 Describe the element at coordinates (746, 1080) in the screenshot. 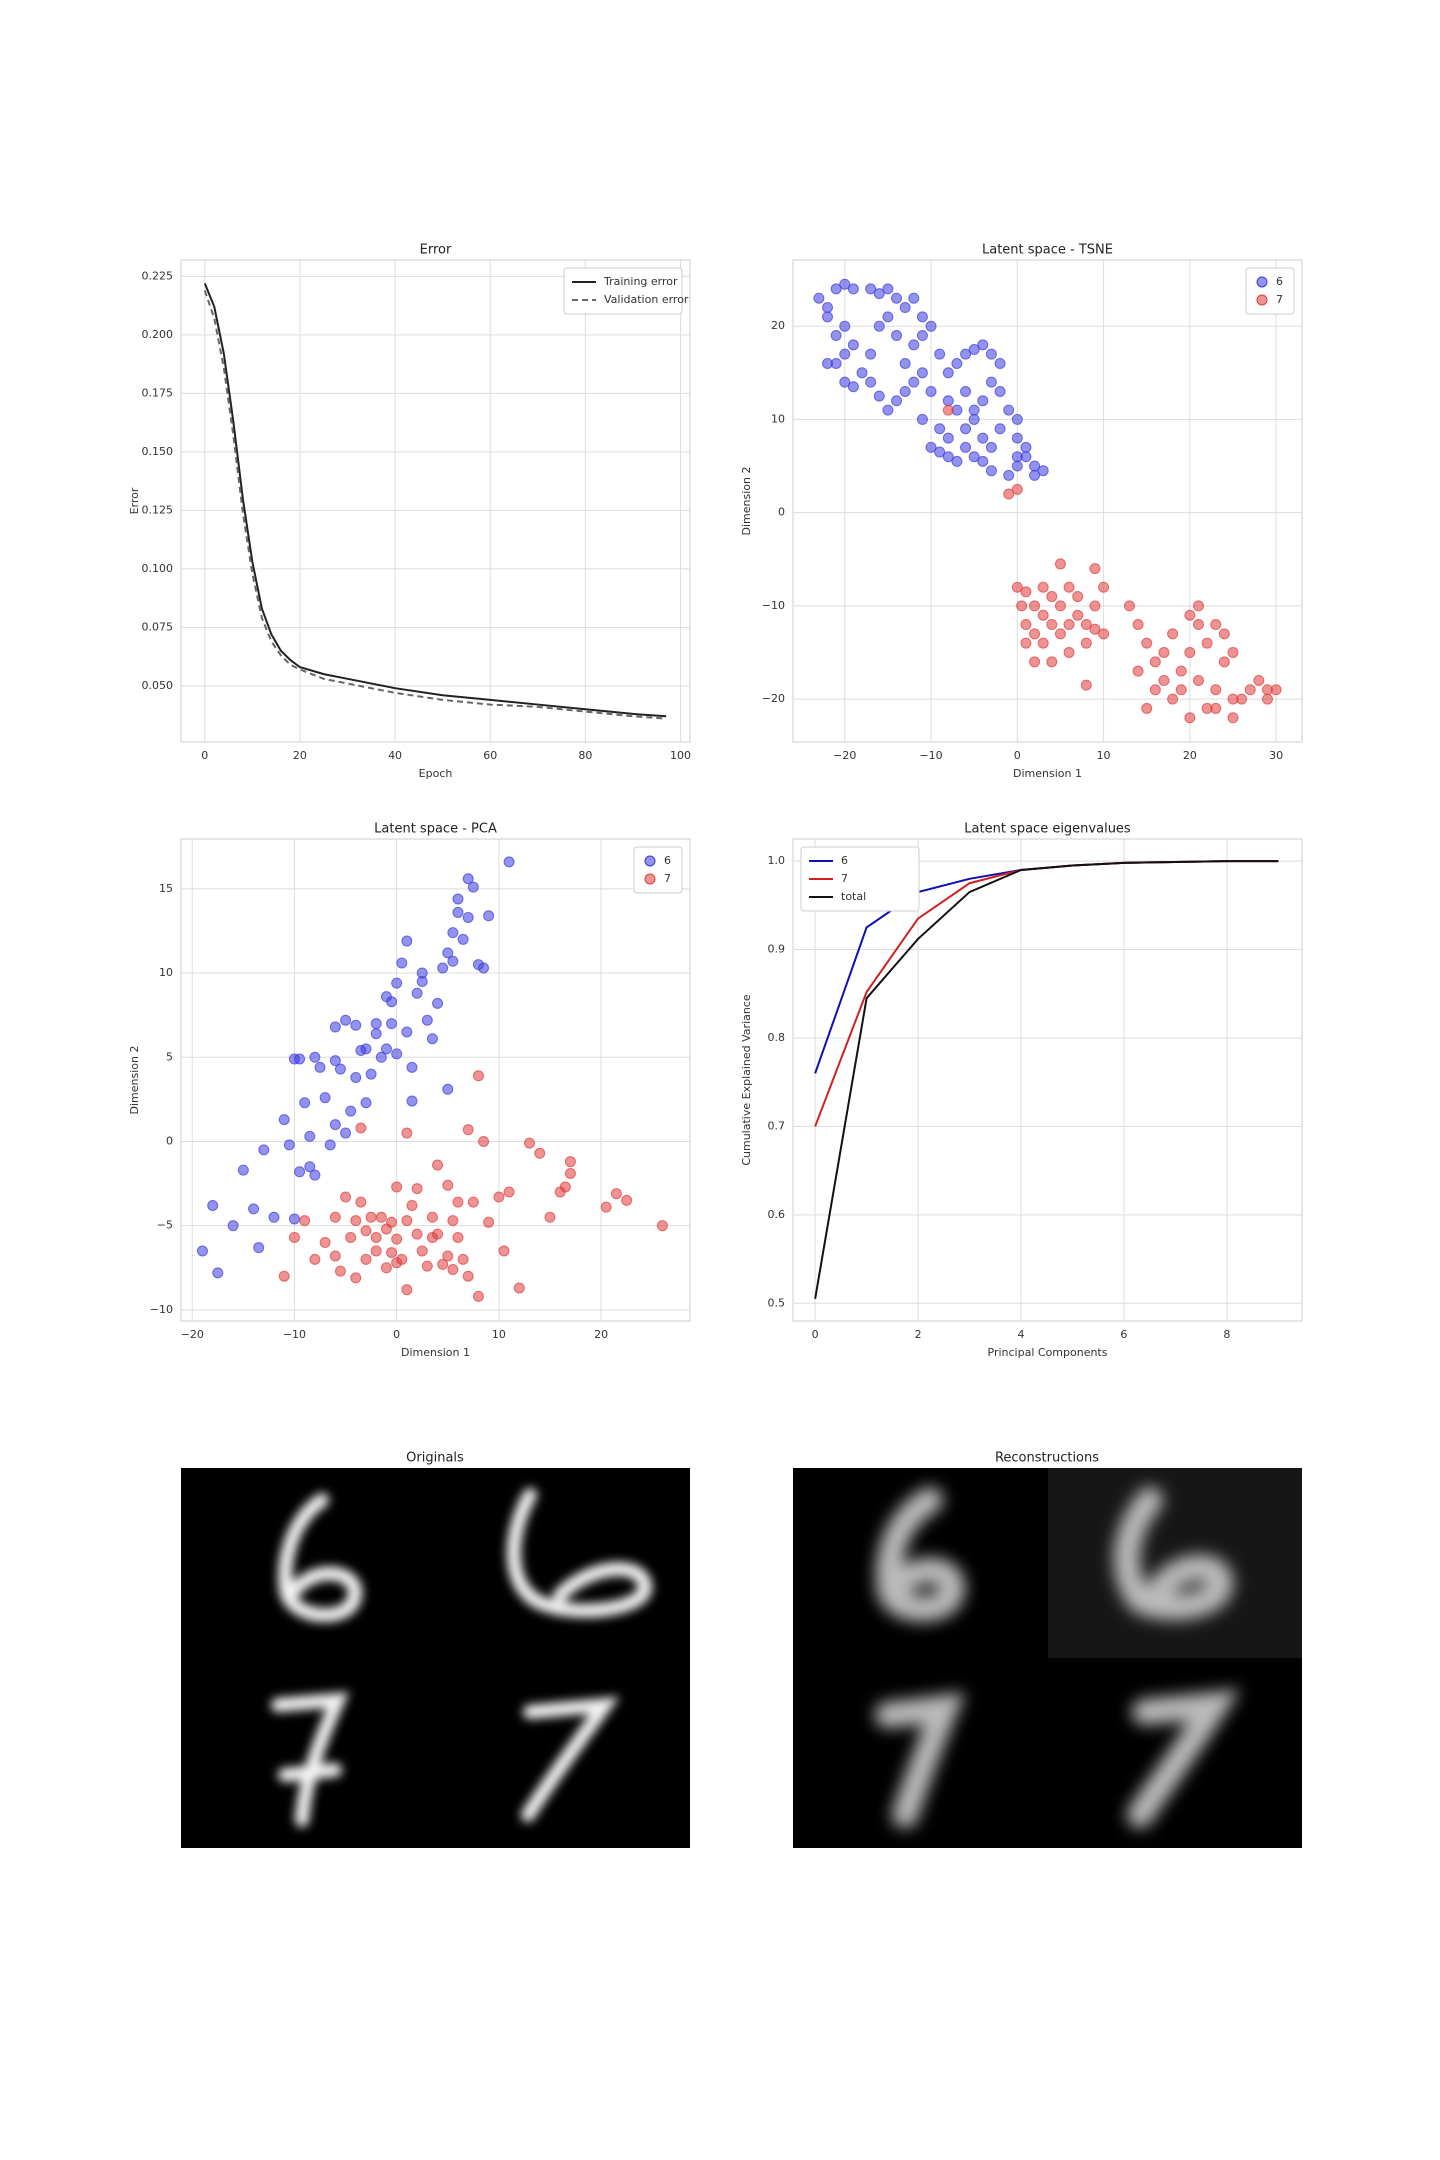

I see `y-axis-label: Cumulative Explained Variance` at that location.